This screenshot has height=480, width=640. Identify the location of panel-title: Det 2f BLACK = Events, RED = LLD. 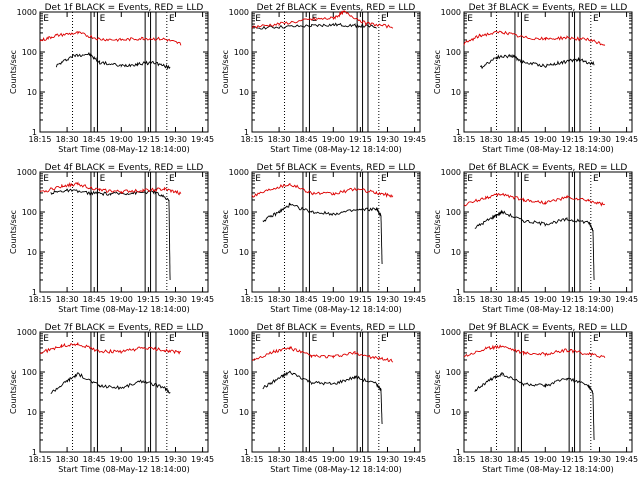
(336, 8).